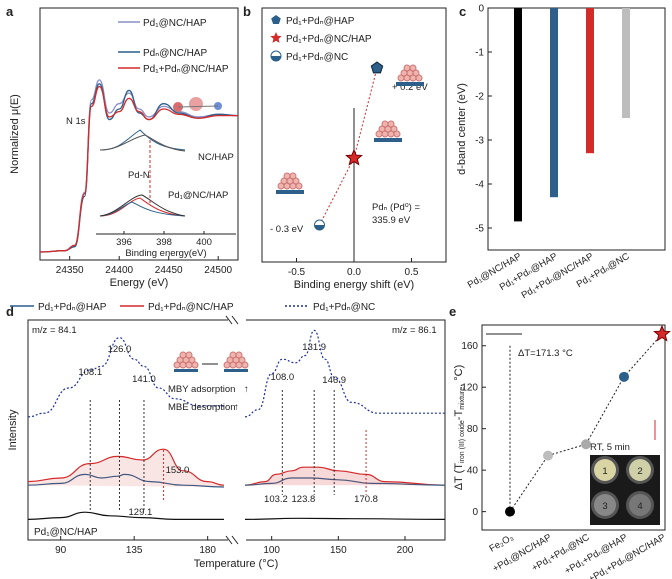 This screenshot has height=579, width=672. I want to click on panel-d-axis-break-mask, so click(237, 430).